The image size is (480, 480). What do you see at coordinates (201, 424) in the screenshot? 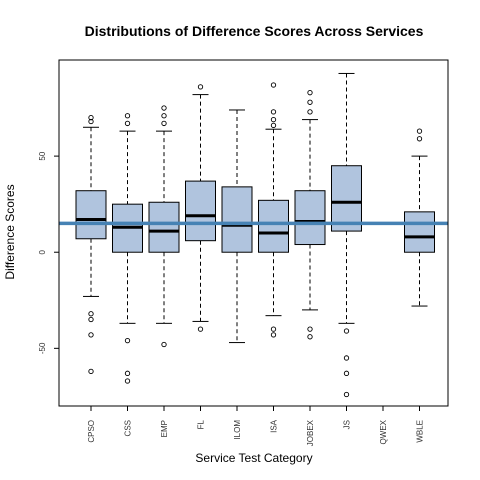
I see `x-tick-label: FL` at bounding box center [201, 424].